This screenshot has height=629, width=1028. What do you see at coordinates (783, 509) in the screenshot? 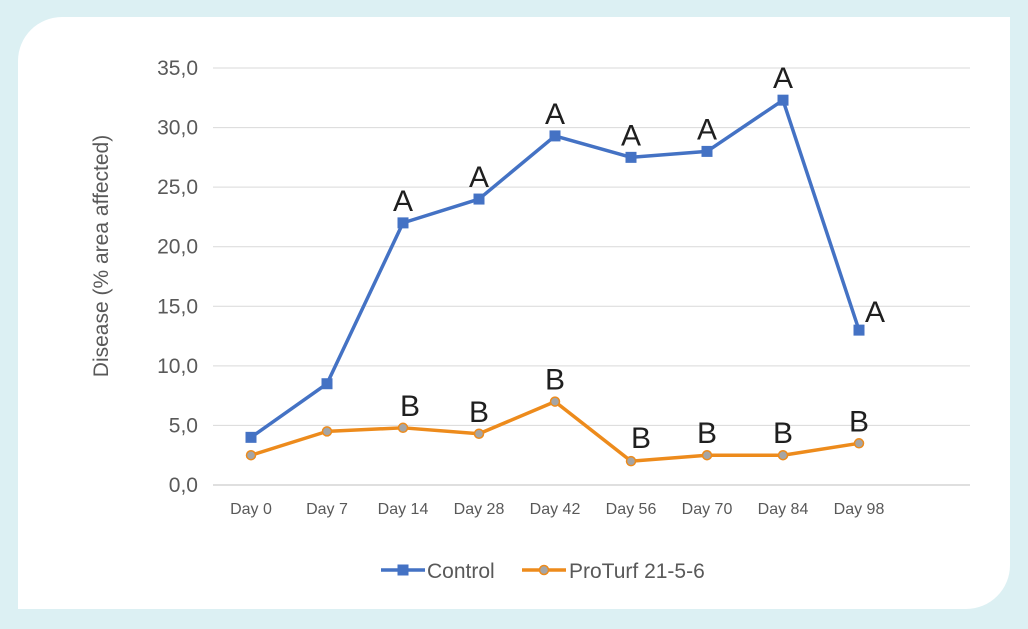
I see `x-tick-label: Day 84` at bounding box center [783, 509].